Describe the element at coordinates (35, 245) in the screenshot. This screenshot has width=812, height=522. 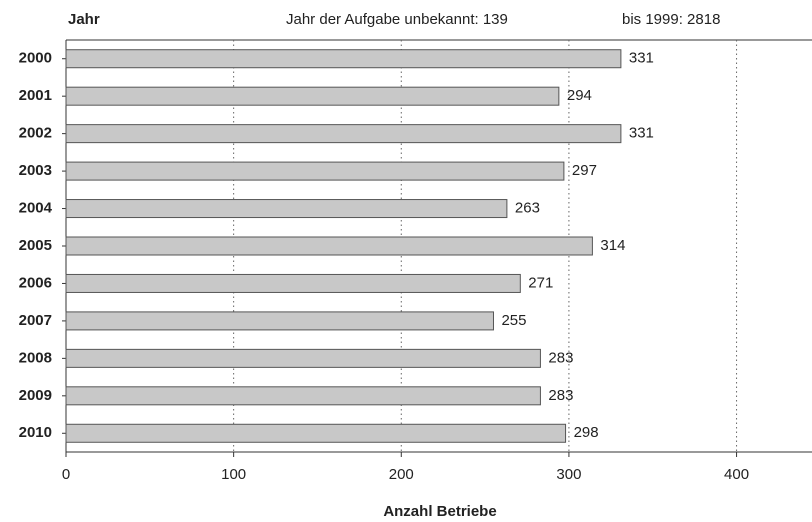
I see `y-tick-label: 2005` at that location.